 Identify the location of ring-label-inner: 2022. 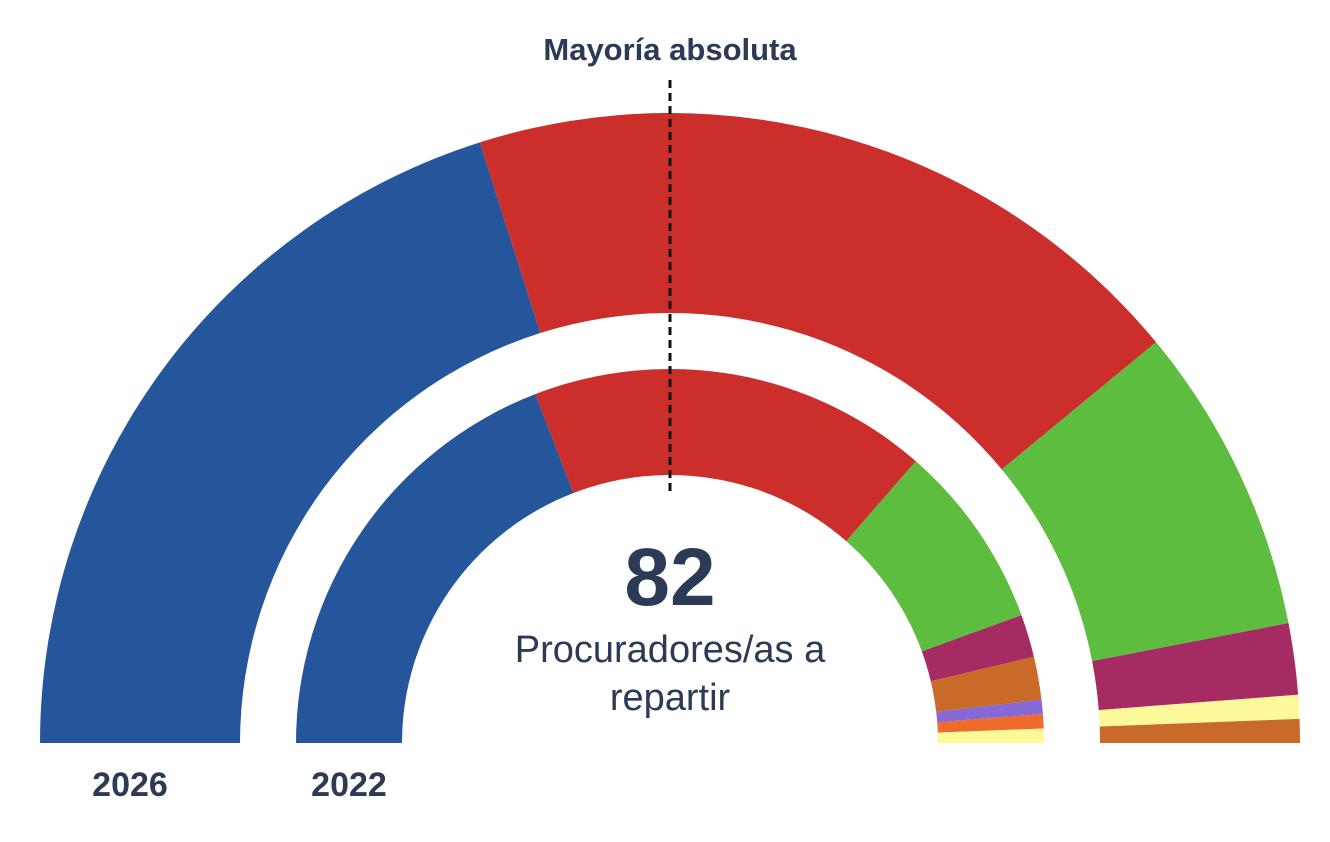
(349, 785).